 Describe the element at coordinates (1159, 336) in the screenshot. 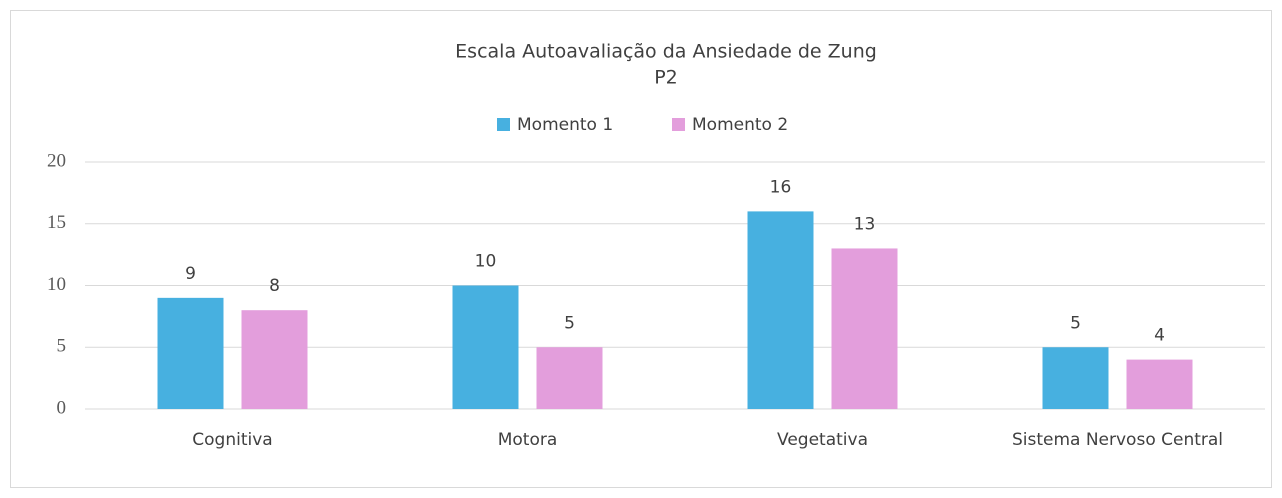

I see `data-label: 4` at that location.